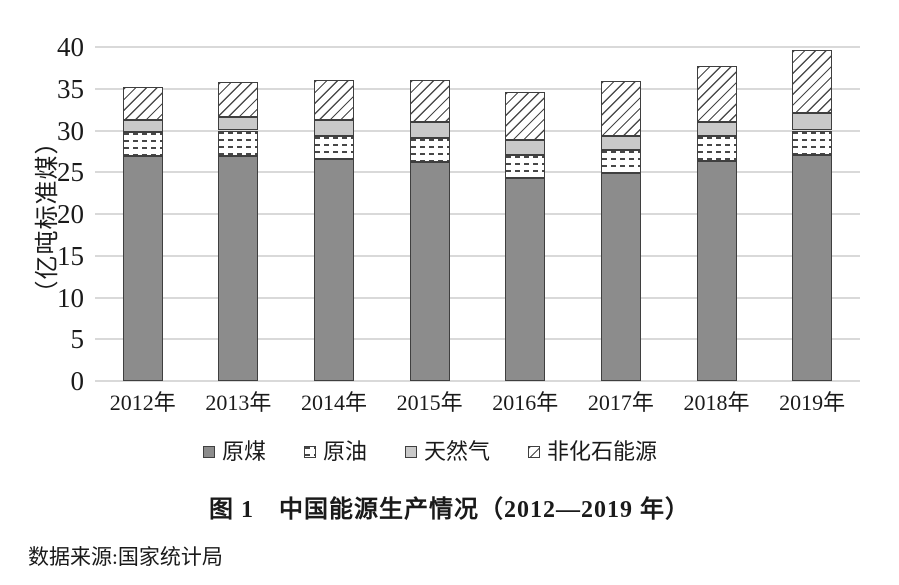  I want to click on x-tick-label-1: 2012年, so click(142, 402).